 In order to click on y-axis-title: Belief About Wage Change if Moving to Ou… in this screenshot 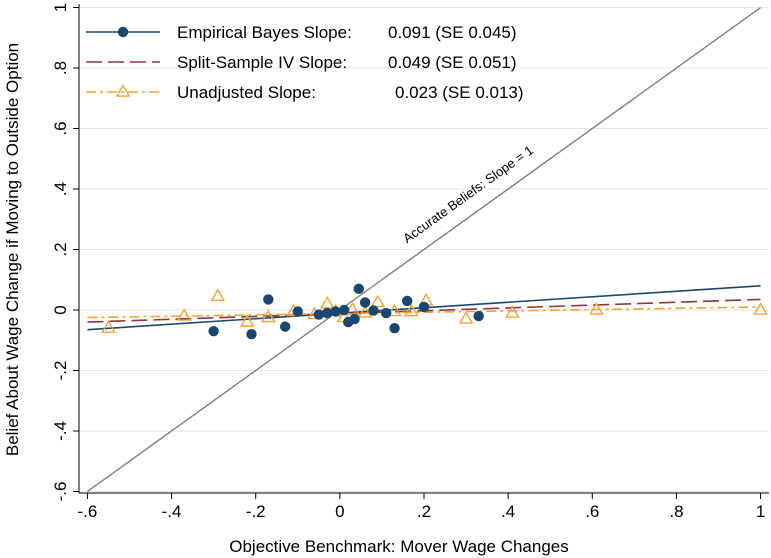, I will do `click(12, 249)`.